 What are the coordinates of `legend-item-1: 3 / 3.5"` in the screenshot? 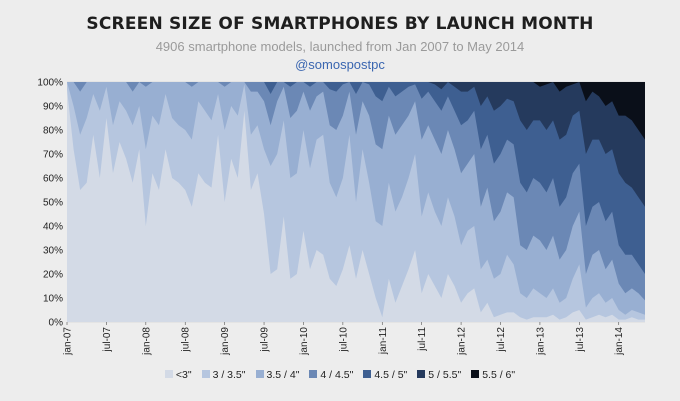 It's located at (223, 375).